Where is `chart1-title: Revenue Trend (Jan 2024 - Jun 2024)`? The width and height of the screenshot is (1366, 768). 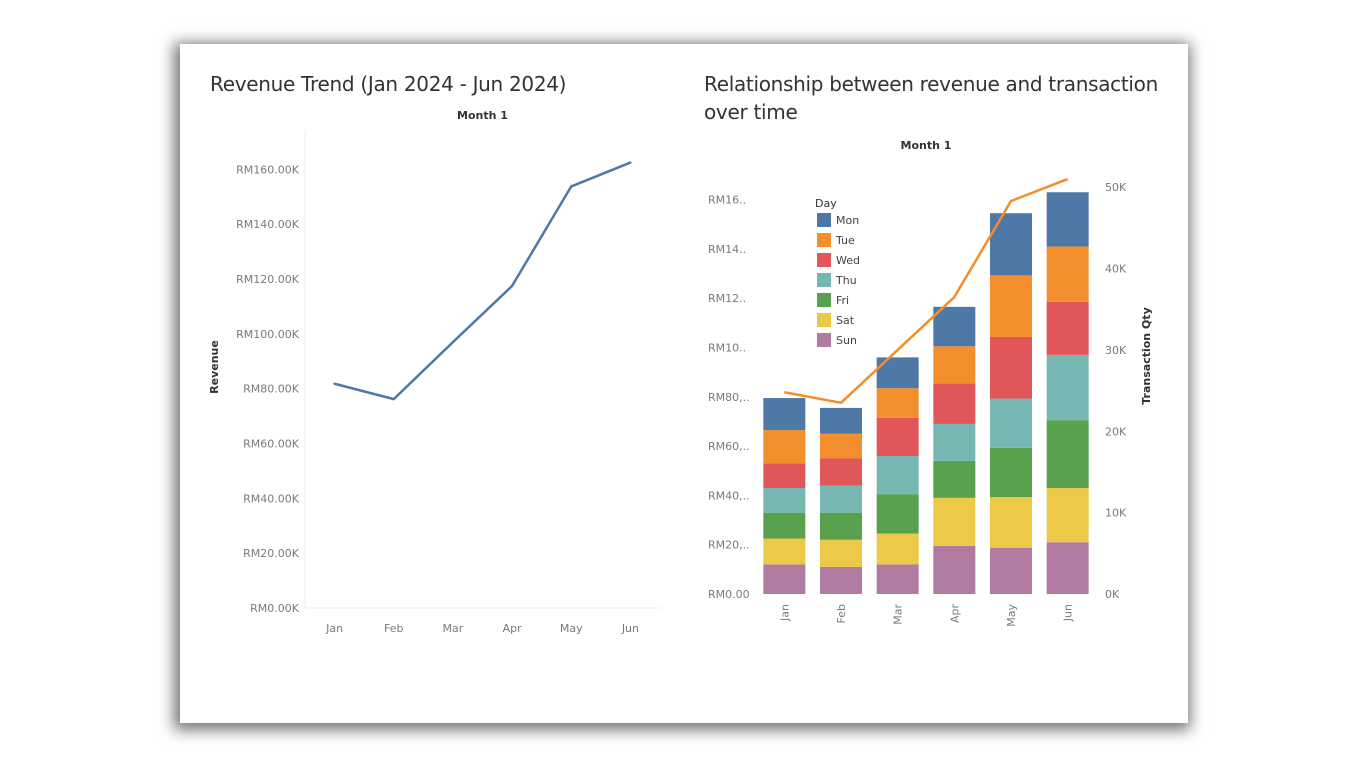 chart1-title: Revenue Trend (Jan 2024 - Jun 2024) is located at coordinates (388, 84).